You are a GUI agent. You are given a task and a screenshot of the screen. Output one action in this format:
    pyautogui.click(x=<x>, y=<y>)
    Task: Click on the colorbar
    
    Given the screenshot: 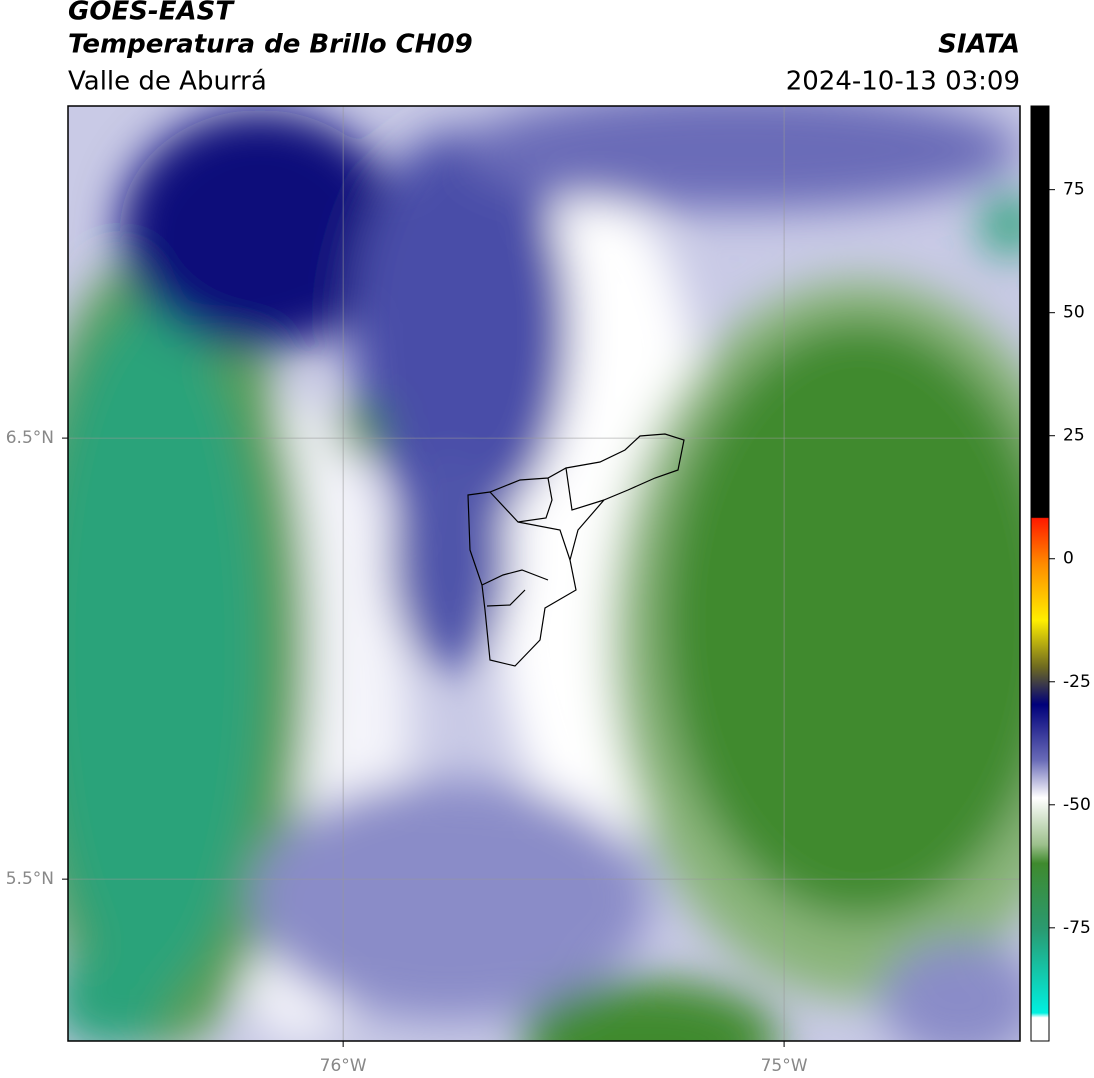 What is the action you would take?
    pyautogui.click(x=1040, y=573)
    